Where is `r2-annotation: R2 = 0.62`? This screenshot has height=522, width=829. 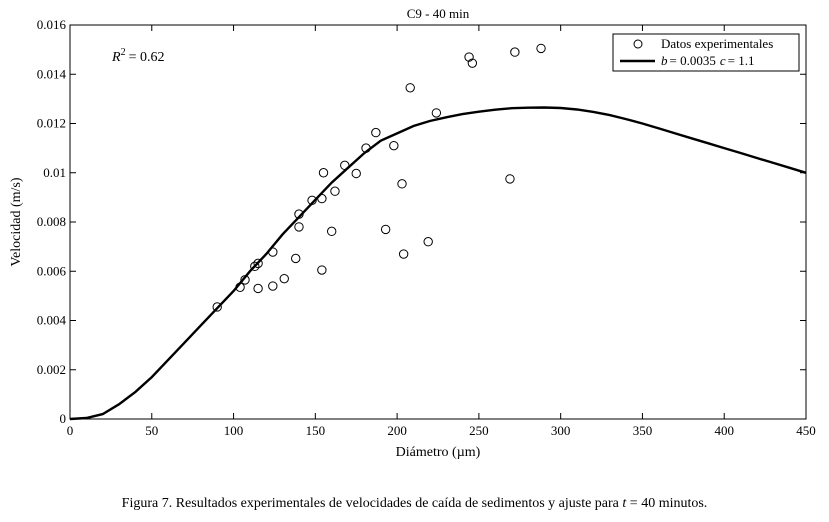 r2-annotation: R2 = 0.62 is located at coordinates (137, 56).